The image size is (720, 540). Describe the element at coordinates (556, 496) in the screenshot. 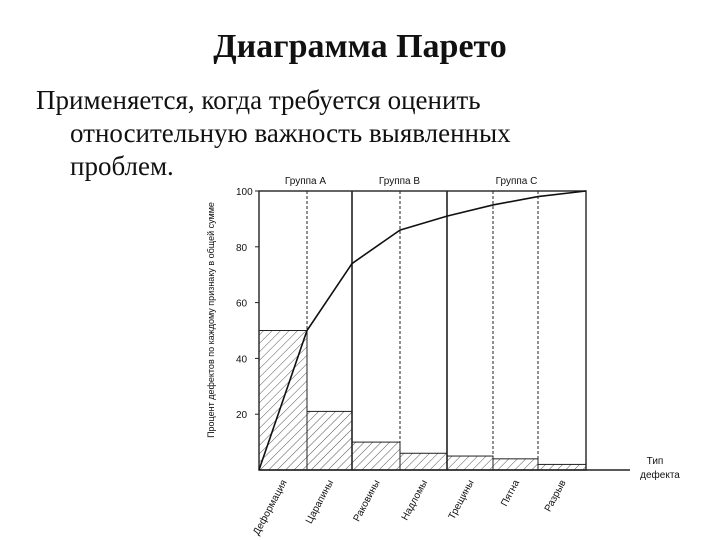

I see `category-label: Разрыв` at that location.